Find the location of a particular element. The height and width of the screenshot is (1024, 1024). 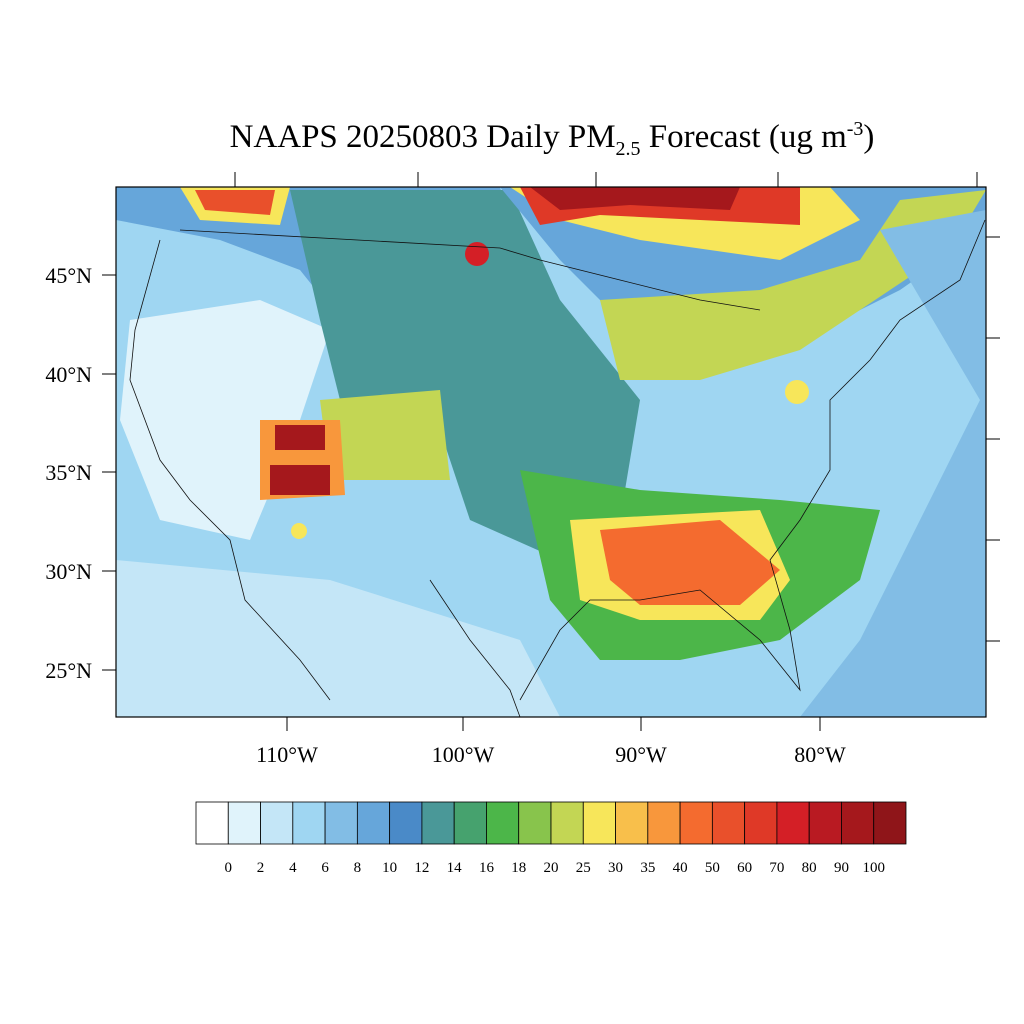

title-close: ) is located at coordinates (868, 137).